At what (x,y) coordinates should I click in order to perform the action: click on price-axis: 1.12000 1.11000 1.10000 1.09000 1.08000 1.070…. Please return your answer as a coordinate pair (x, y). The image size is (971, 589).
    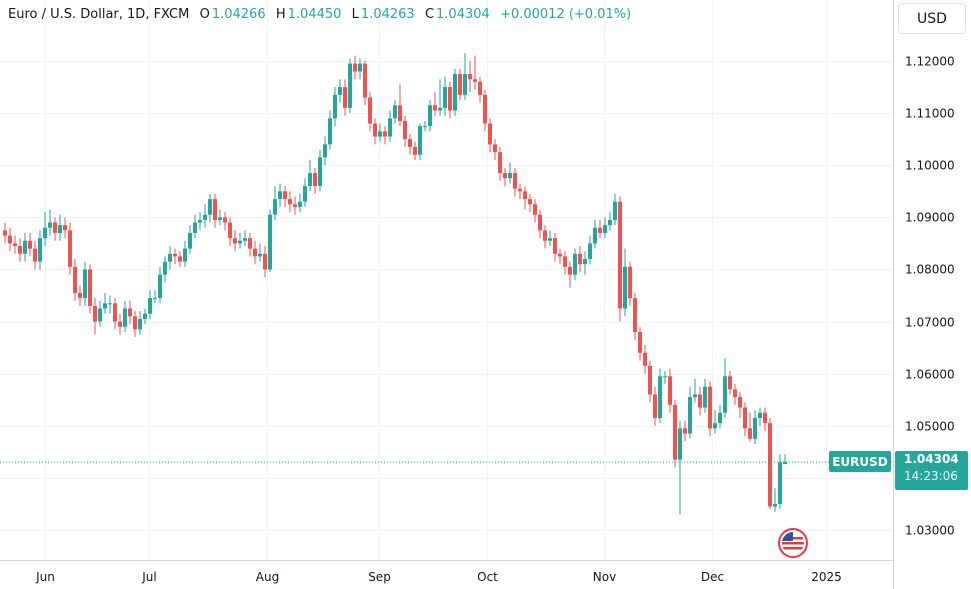
    Looking at the image, I should click on (930, 296).